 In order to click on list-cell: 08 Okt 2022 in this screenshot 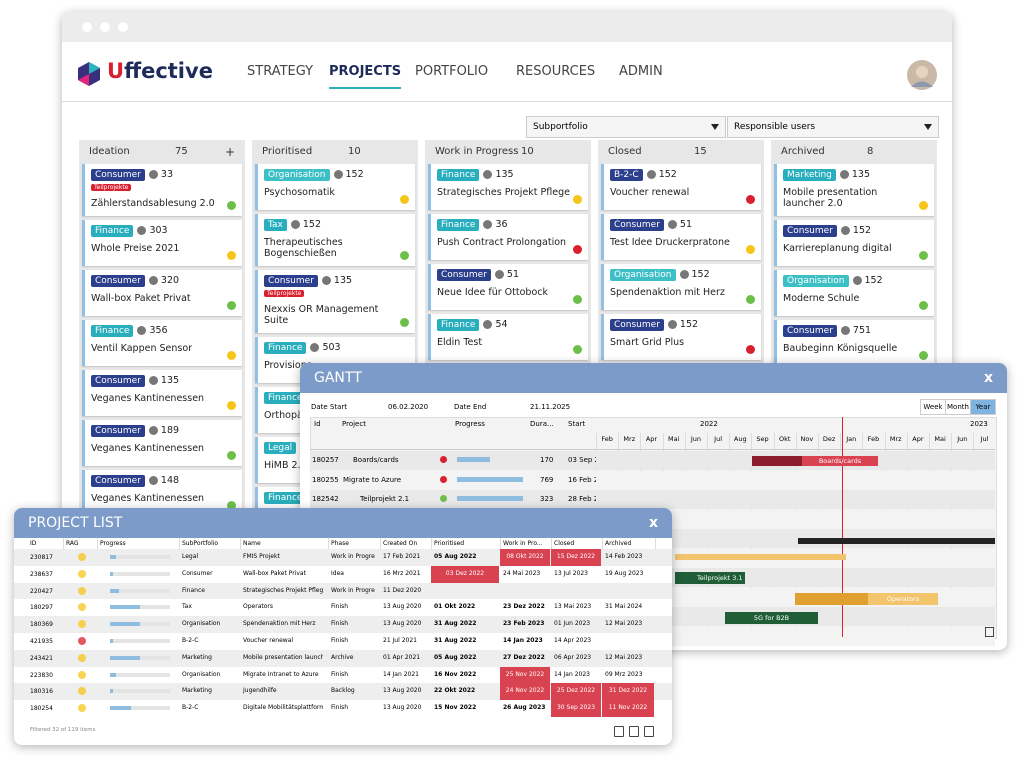, I will do `click(525, 557)`.